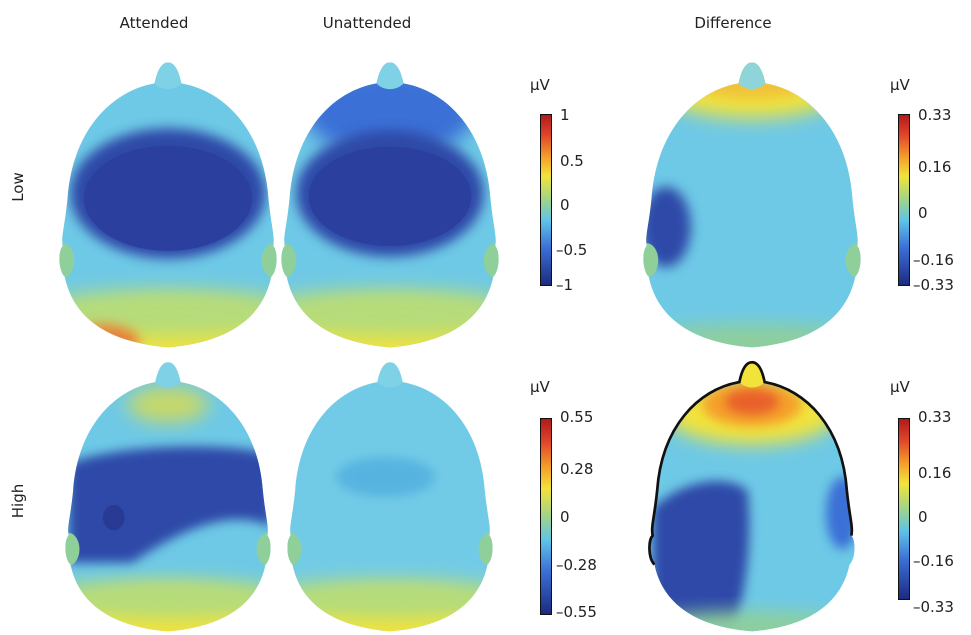 The width and height of the screenshot is (971, 635). Describe the element at coordinates (577, 417) in the screenshot. I see `colorbar-high-main-tick: 0.55` at that location.